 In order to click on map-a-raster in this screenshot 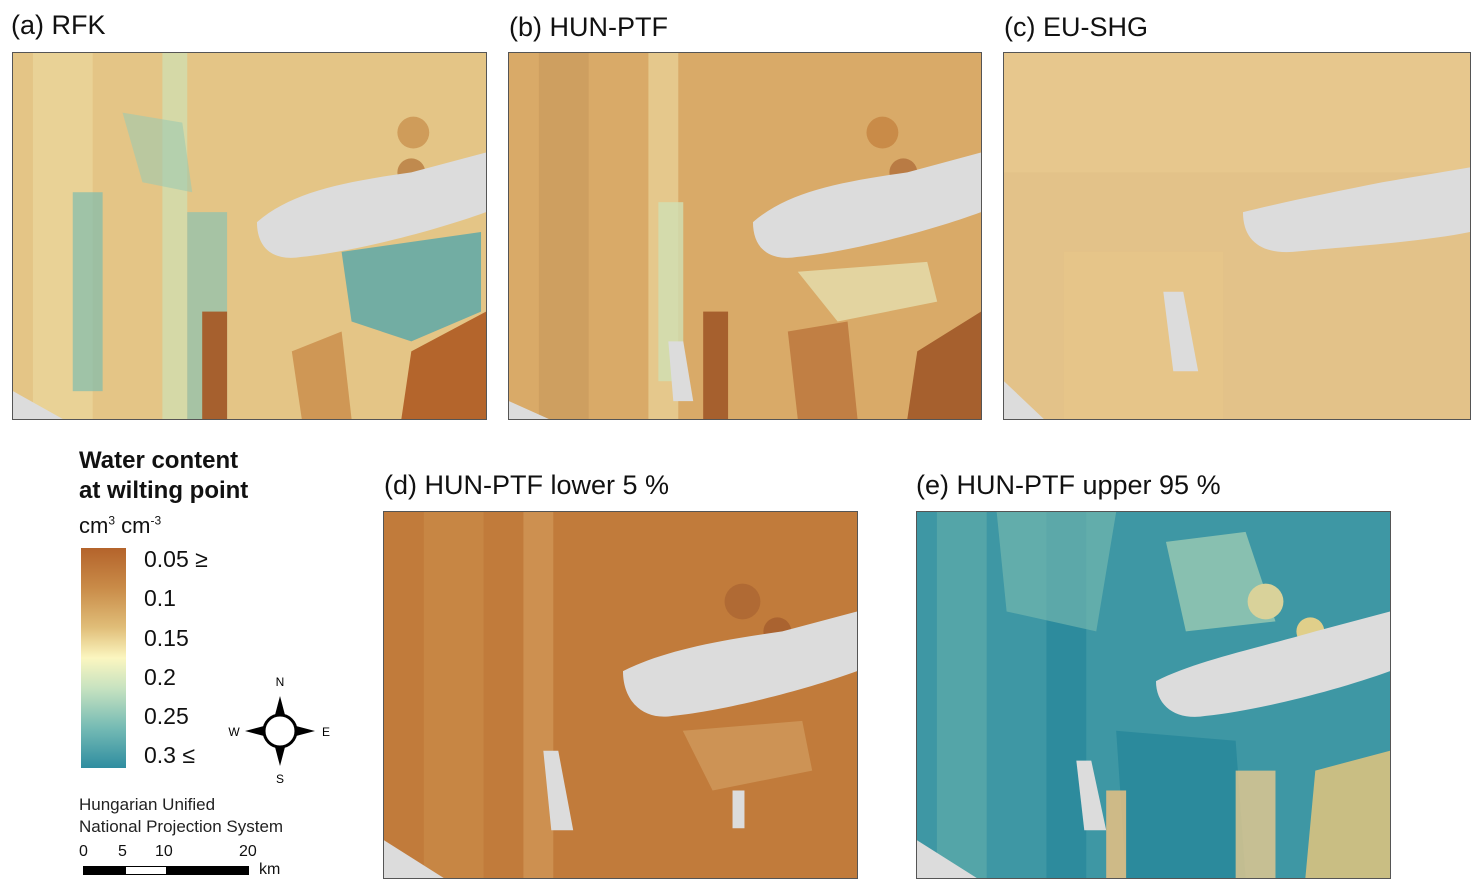, I will do `click(249, 236)`.